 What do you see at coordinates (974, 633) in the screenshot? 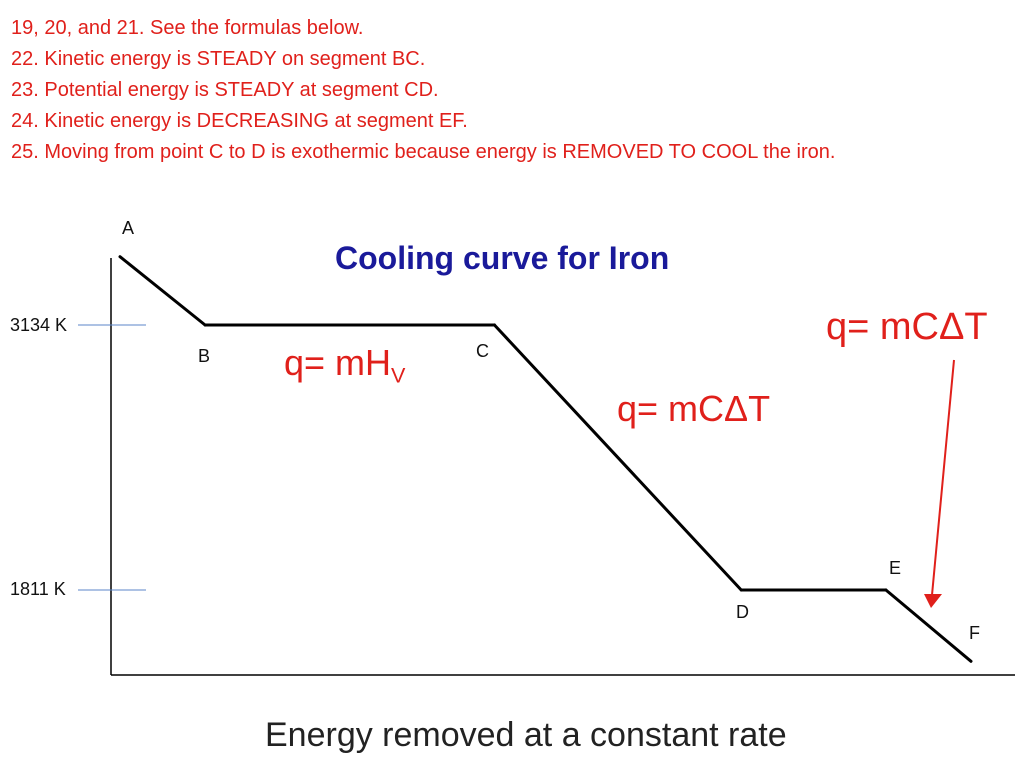
I see `point-label-f: F` at bounding box center [974, 633].